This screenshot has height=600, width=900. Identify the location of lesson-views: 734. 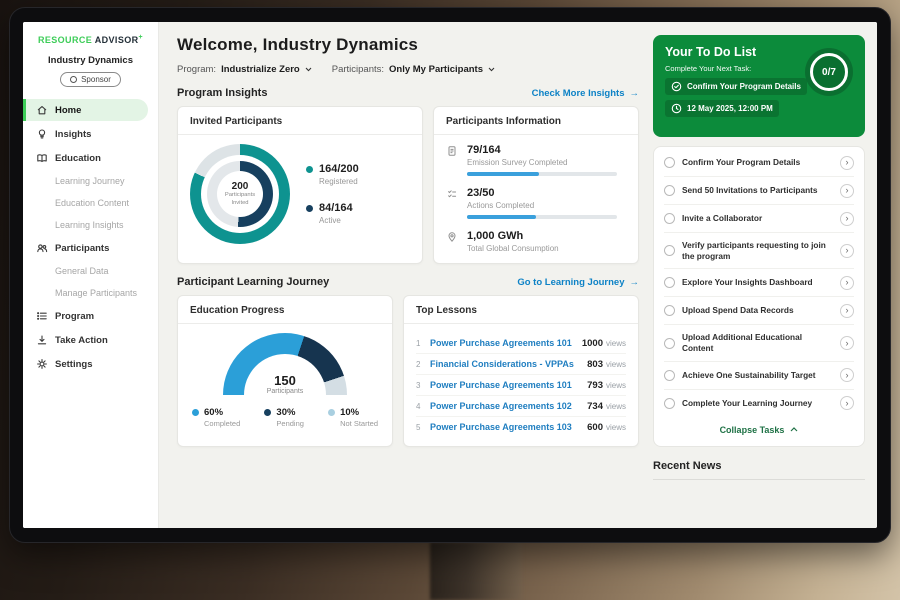
(595, 406).